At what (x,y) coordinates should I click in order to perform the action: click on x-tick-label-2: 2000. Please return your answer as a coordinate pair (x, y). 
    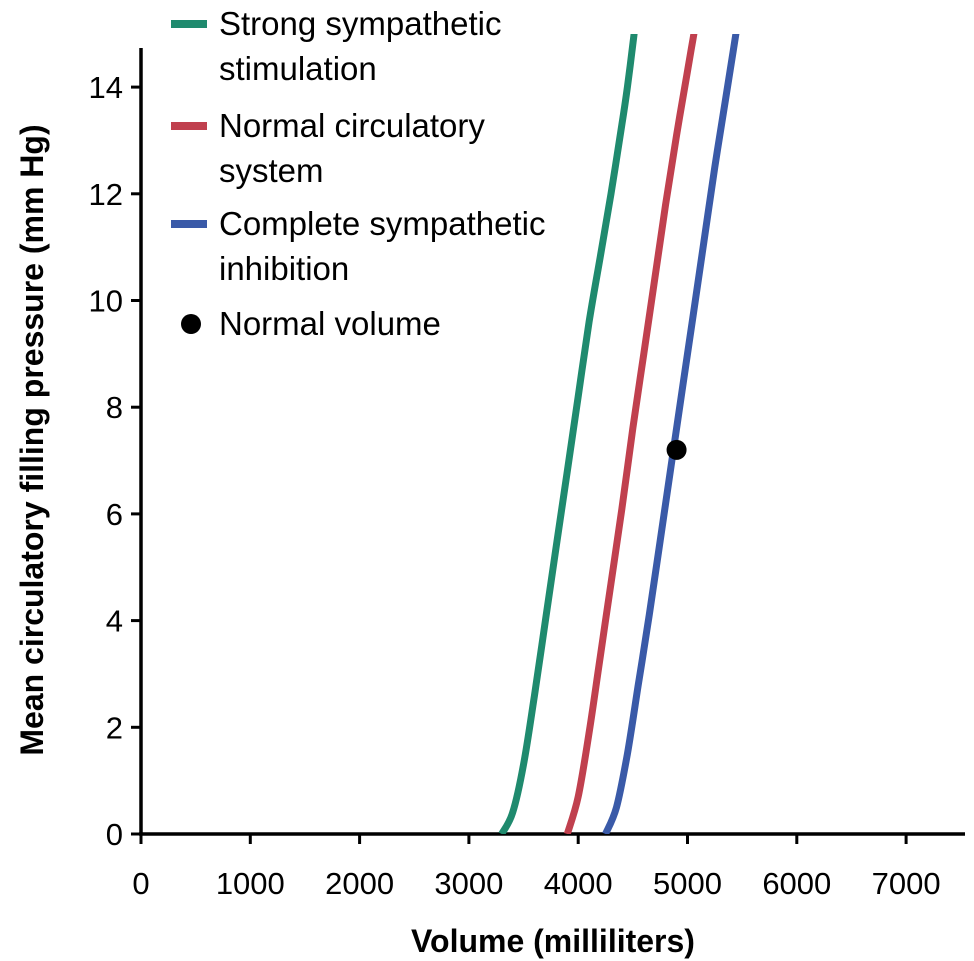
    Looking at the image, I should click on (359, 883).